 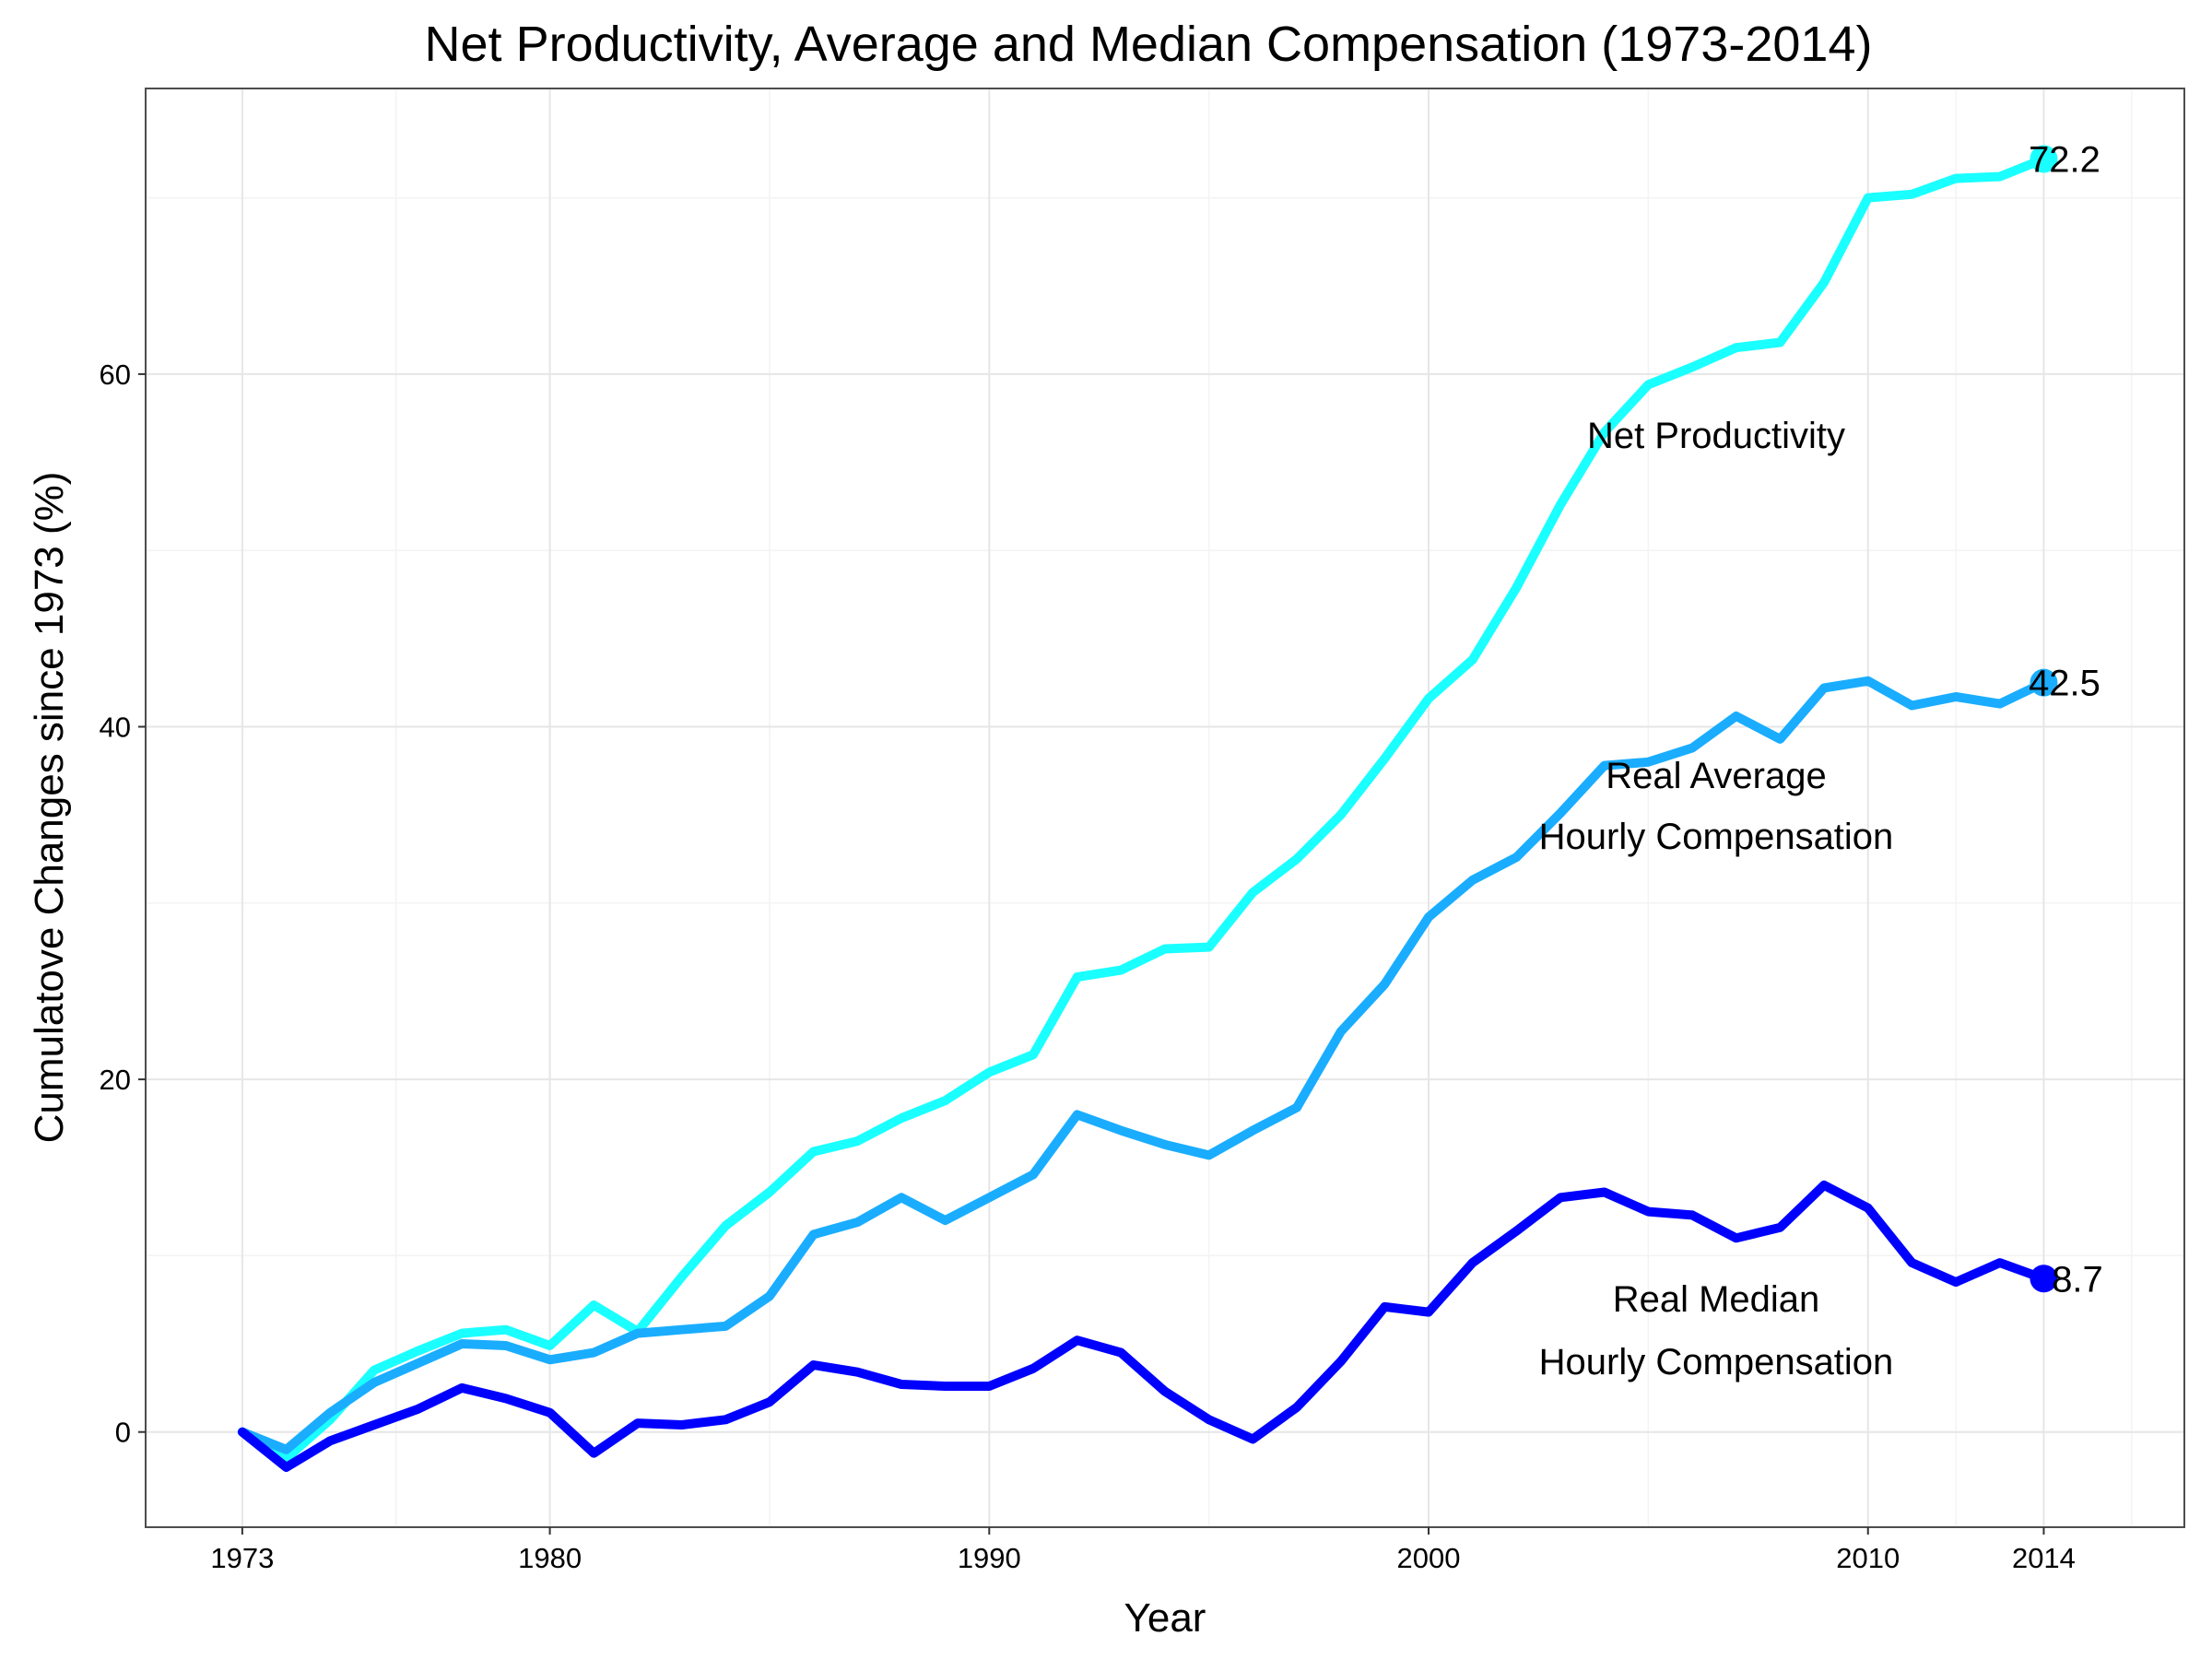 I want to click on series-label-1: Hourly Compensation, so click(x=1716, y=837).